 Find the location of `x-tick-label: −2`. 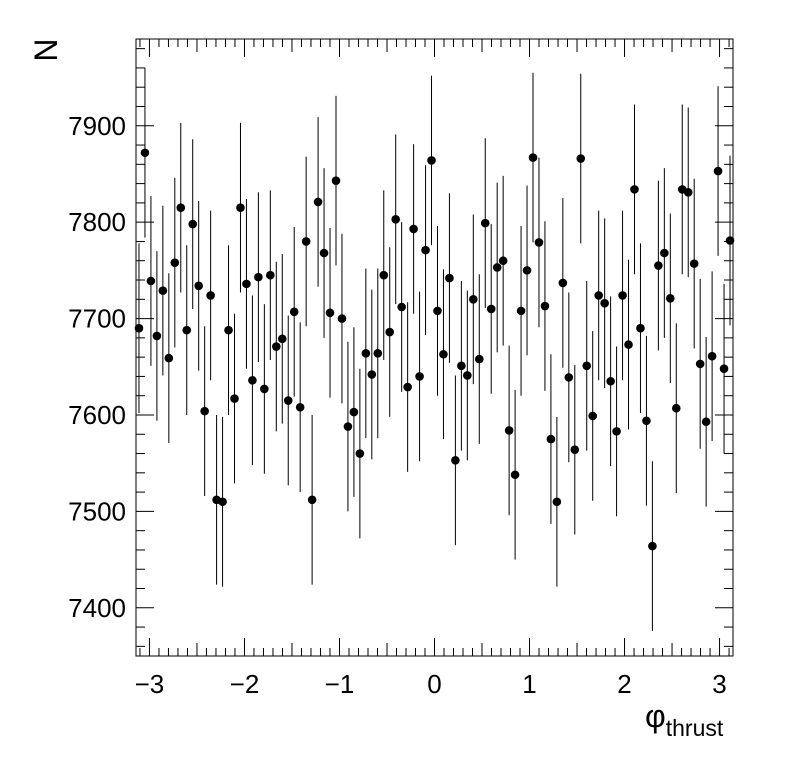

x-tick-label: −2 is located at coordinates (245, 684).